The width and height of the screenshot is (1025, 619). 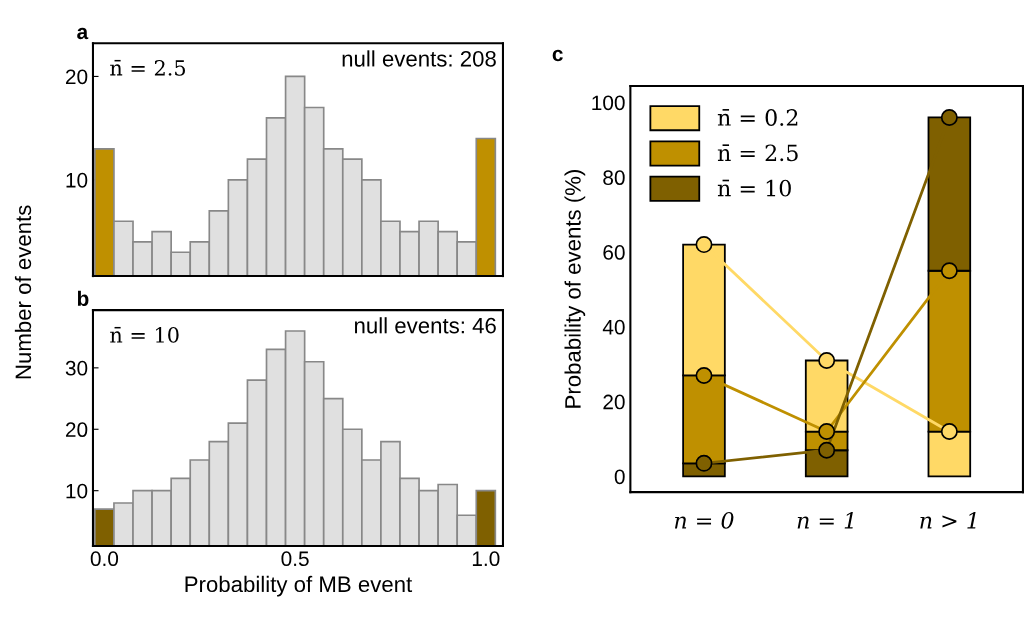 What do you see at coordinates (757, 153) in the screenshot?
I see `legend-label: n̄ = 2.5` at bounding box center [757, 153].